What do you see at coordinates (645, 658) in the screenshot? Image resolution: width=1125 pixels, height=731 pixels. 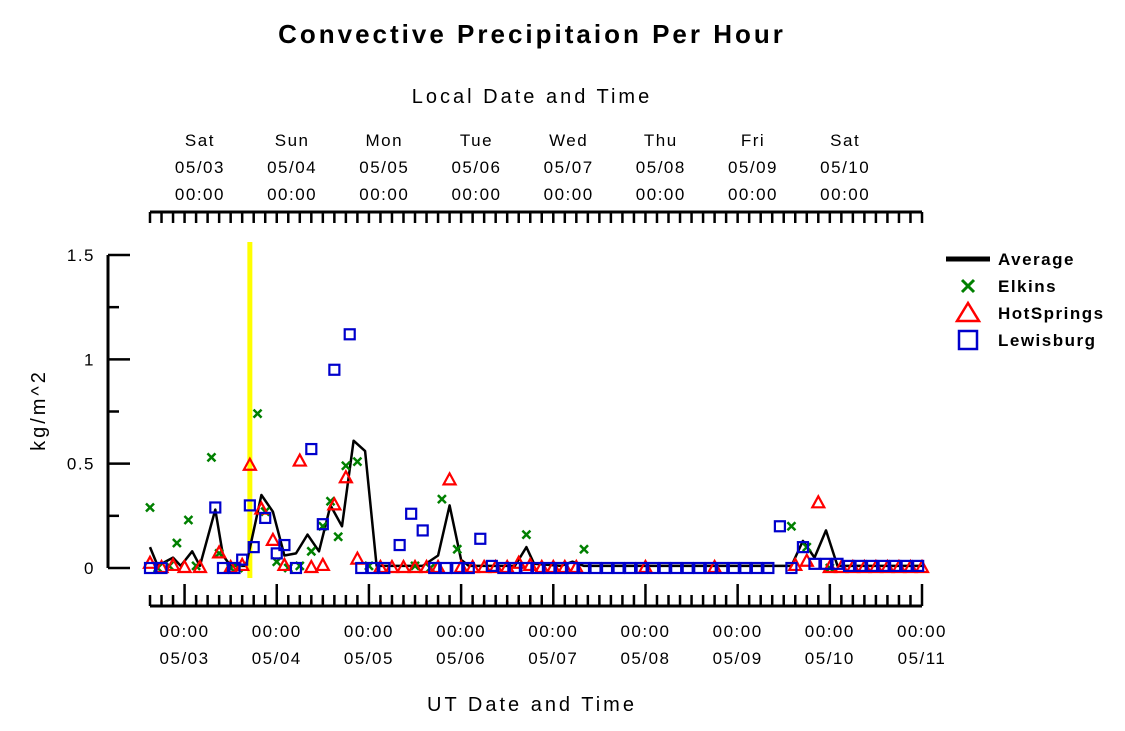 I see `bottom-tick-date: 05/08` at bounding box center [645, 658].